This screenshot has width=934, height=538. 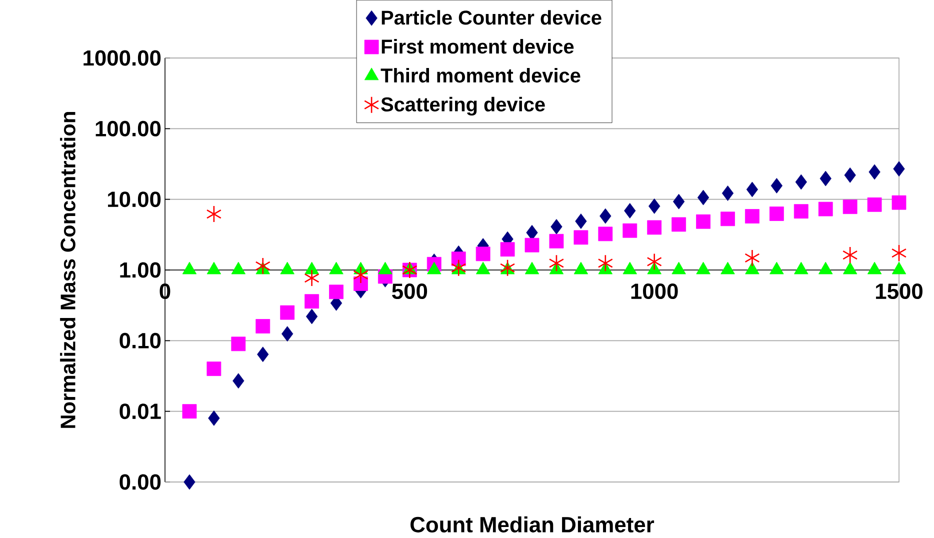 What do you see at coordinates (480, 75) in the screenshot?
I see `legend-label: Third moment device` at bounding box center [480, 75].